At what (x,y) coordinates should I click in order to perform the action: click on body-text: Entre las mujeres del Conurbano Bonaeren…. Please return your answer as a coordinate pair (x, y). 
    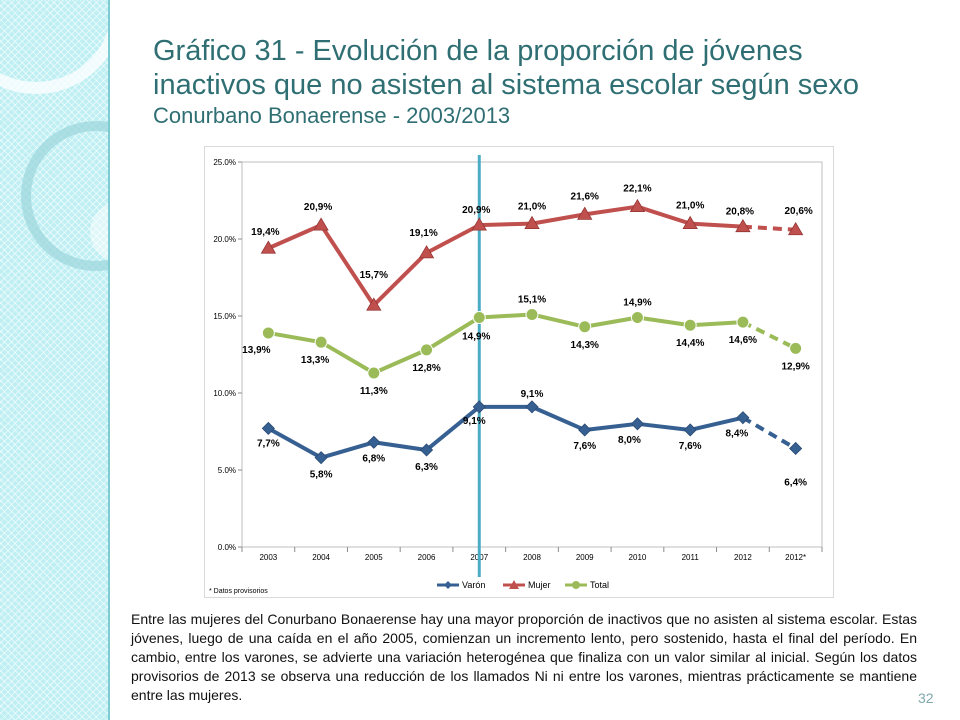
    Looking at the image, I should click on (524, 657).